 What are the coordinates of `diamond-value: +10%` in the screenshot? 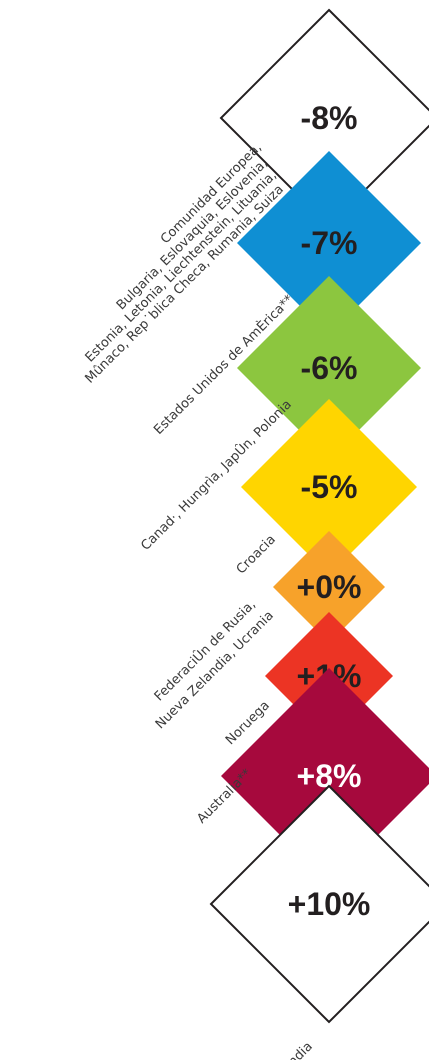 It's located at (329, 904).